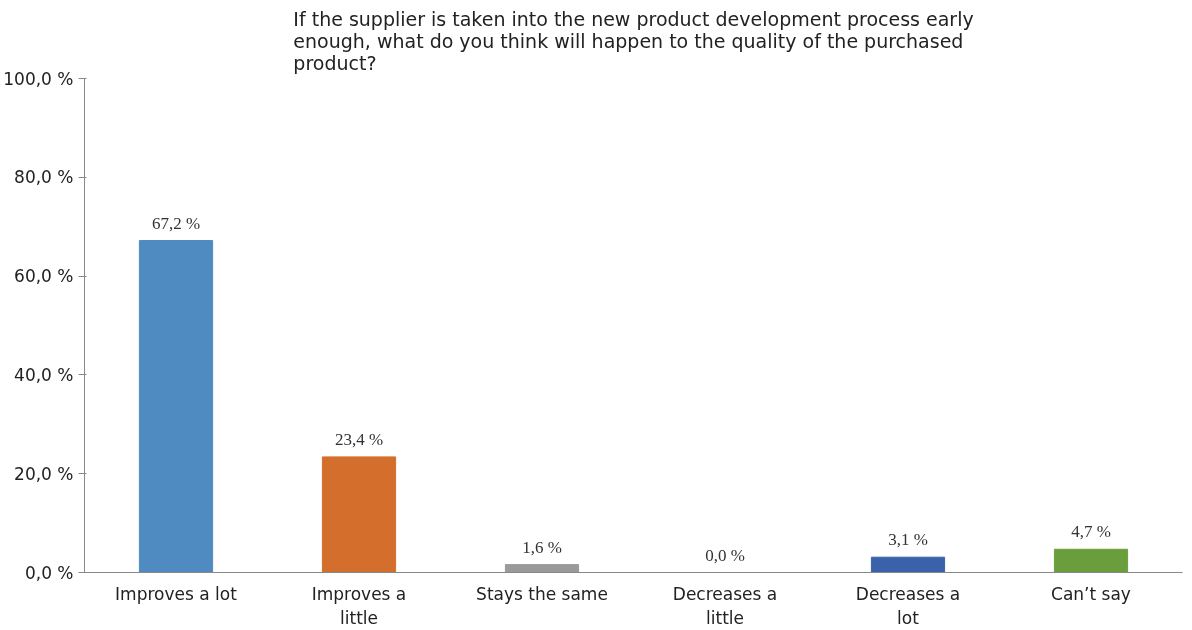 This screenshot has width=1192, height=630. What do you see at coordinates (1091, 593) in the screenshot?
I see `x-tick-label: Can’t say` at bounding box center [1091, 593].